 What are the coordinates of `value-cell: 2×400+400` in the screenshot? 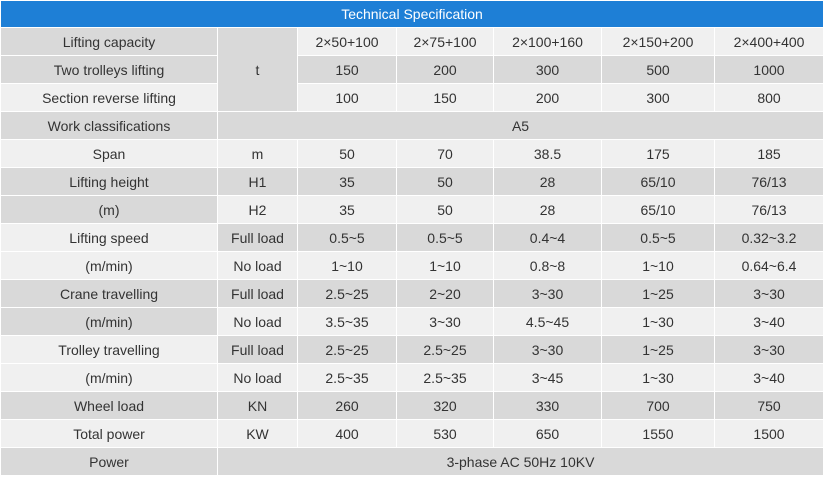 It's located at (768, 41).